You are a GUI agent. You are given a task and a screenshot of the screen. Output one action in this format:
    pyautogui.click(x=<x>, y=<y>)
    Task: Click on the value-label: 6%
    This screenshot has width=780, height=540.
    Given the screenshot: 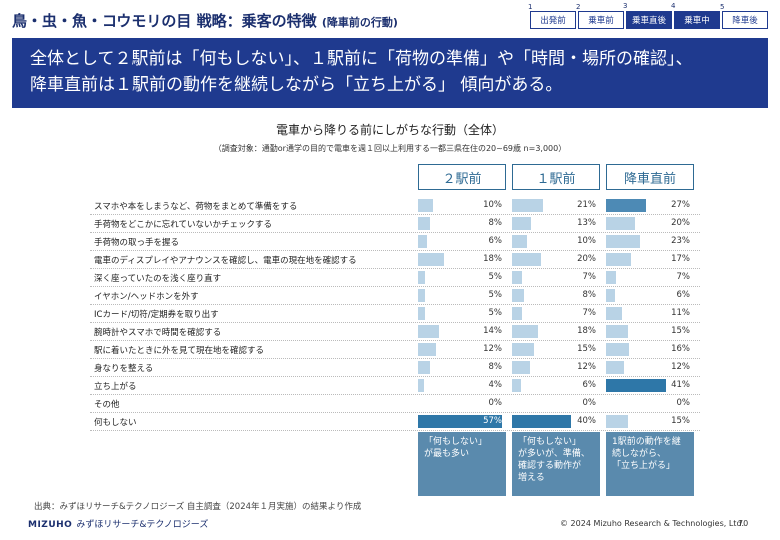 What is the action you would take?
    pyautogui.click(x=495, y=241)
    